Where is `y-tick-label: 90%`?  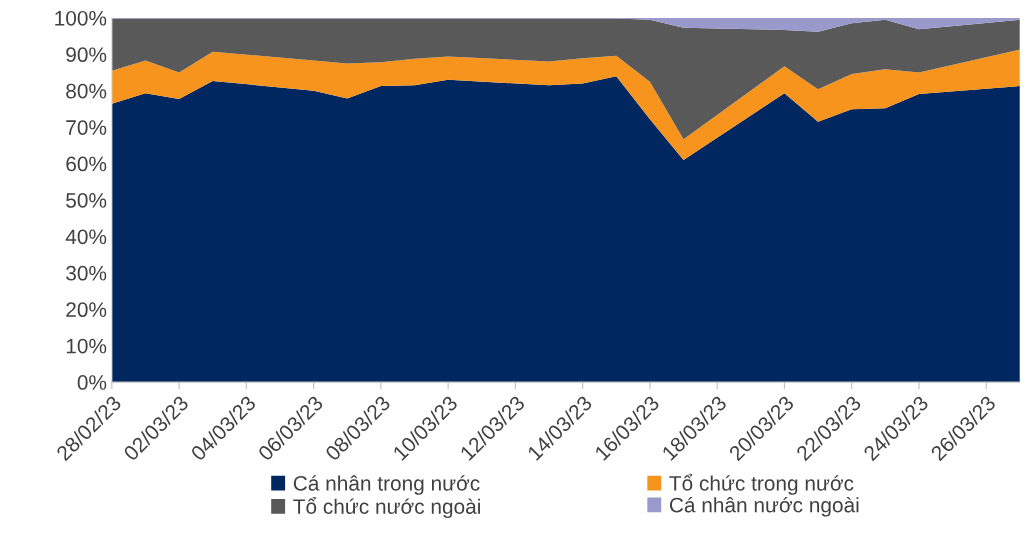
y-tick-label: 90% is located at coordinates (86, 55).